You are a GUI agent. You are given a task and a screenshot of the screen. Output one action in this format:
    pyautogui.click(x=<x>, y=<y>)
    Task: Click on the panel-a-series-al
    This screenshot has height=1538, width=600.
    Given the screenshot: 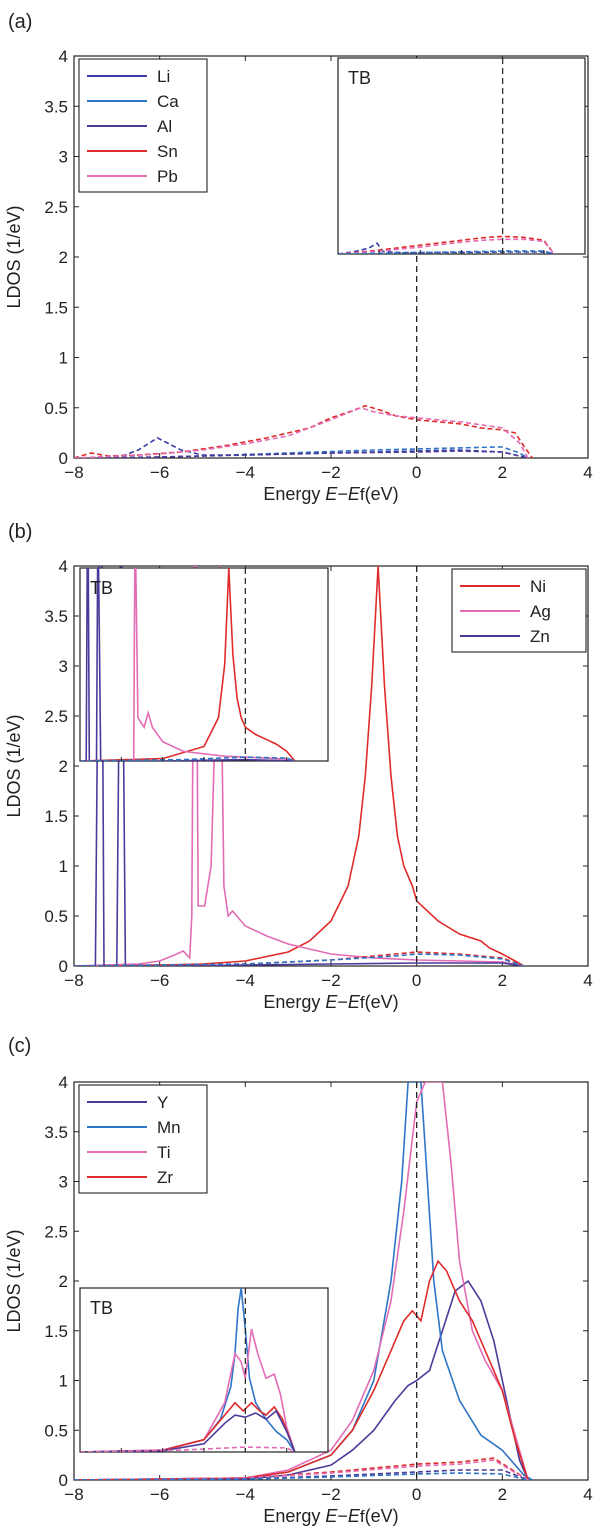 What is the action you would take?
    pyautogui.click(x=301, y=454)
    